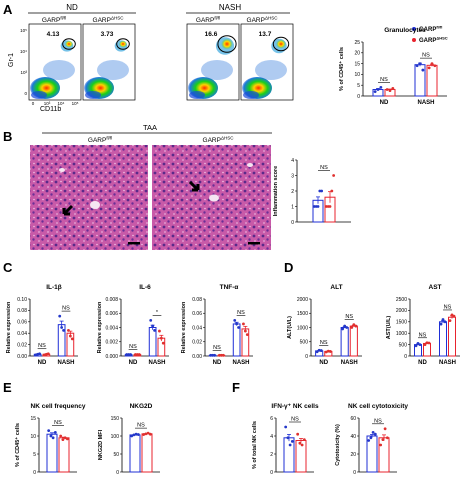  I want to click on y-tick-label: 1, so click(292, 207).